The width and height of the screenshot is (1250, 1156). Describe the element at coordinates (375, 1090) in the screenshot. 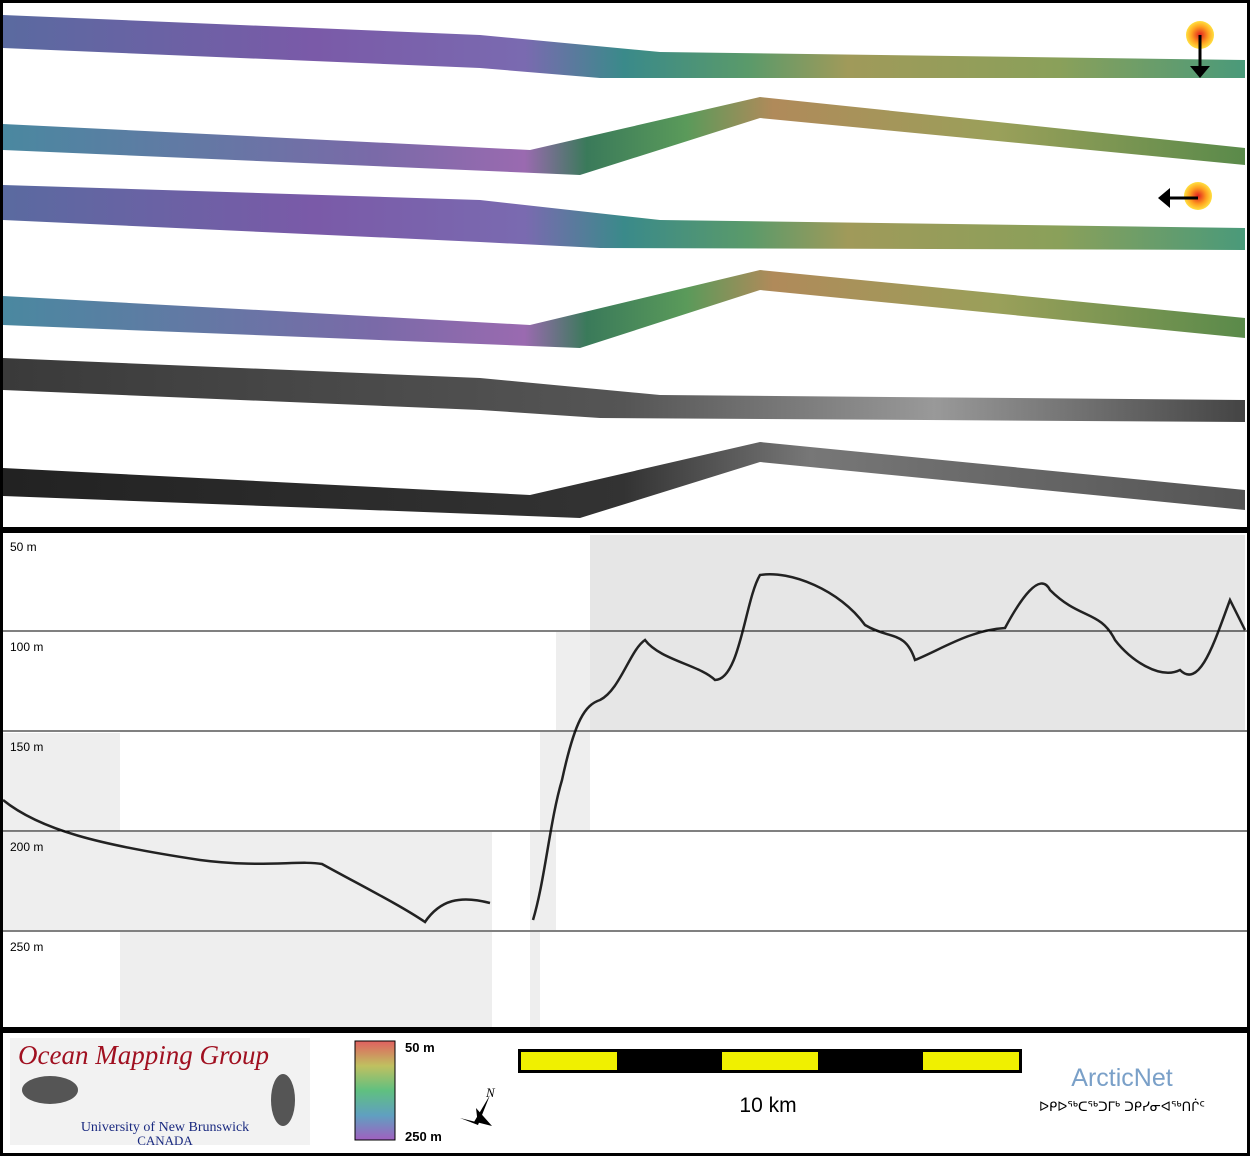

I see `colorbar` at that location.